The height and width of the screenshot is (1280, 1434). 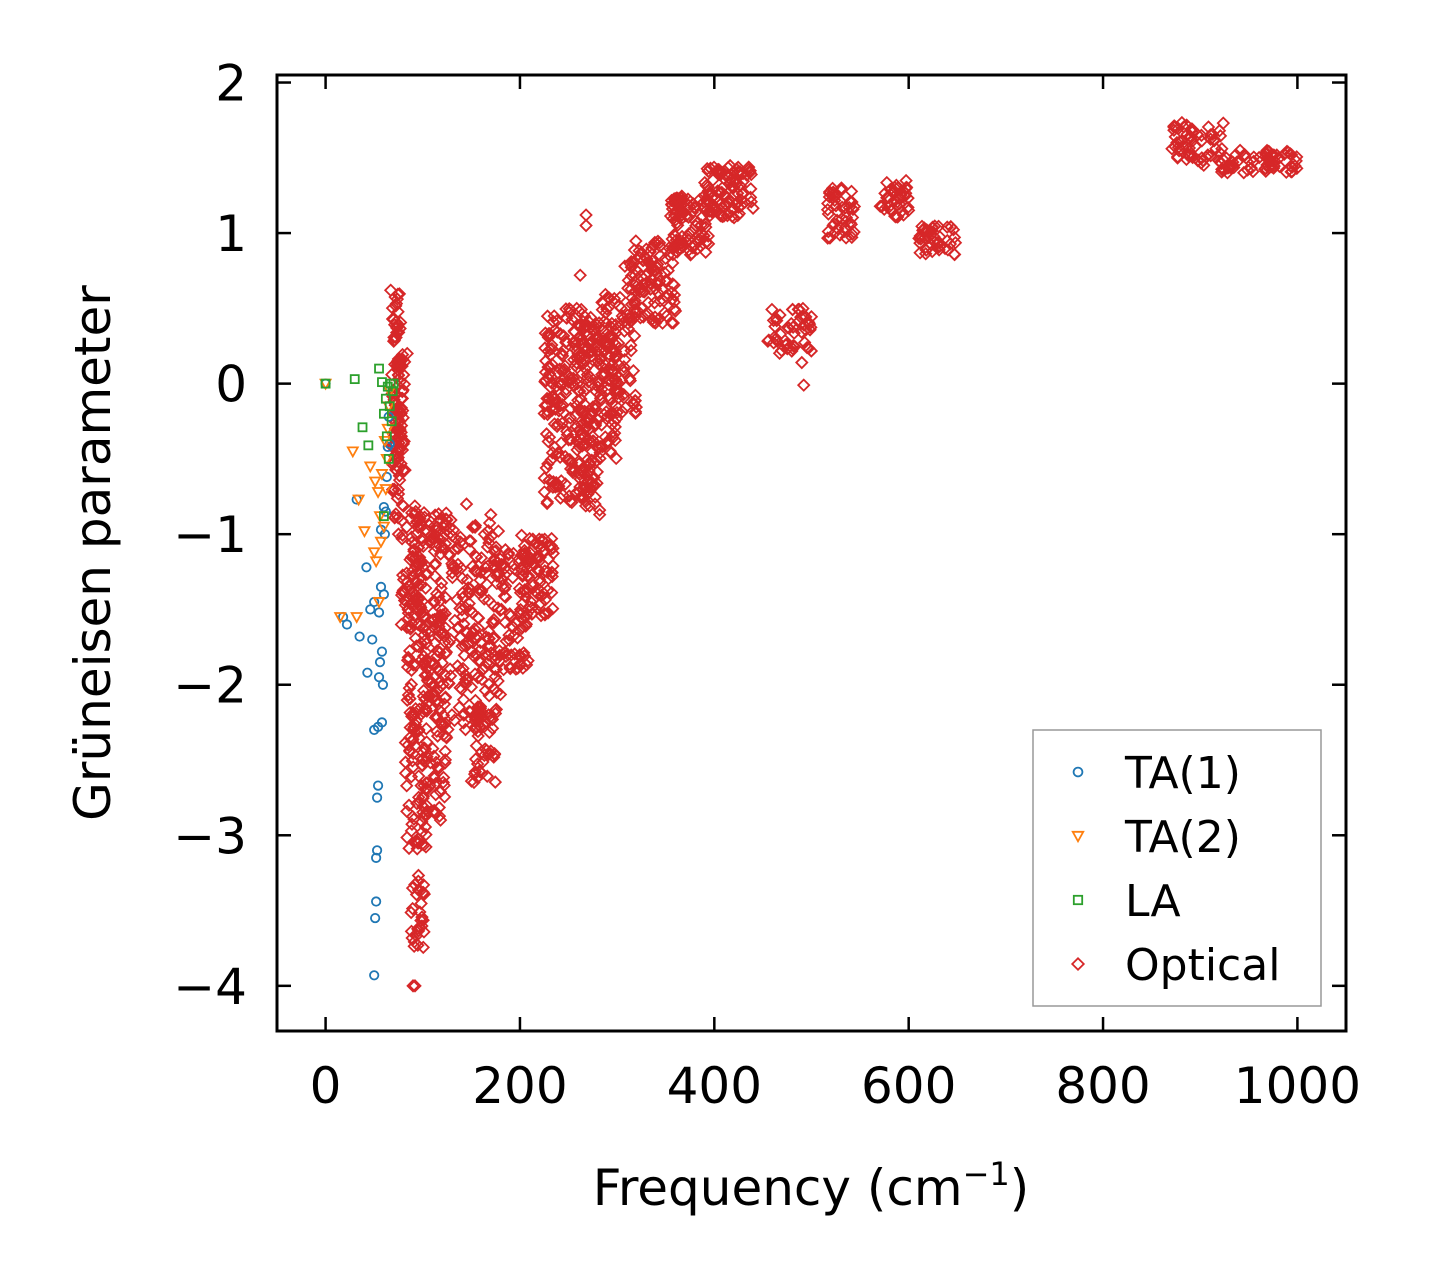 I want to click on x-tick-label: 200, so click(x=519, y=1086).